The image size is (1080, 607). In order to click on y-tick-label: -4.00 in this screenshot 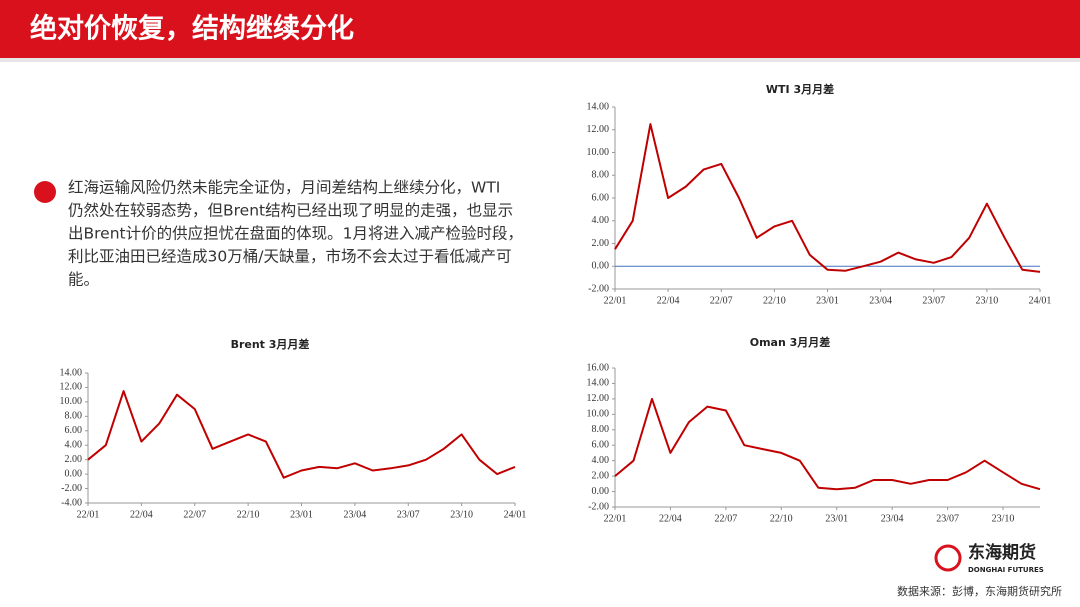, I will do `click(71, 502)`.